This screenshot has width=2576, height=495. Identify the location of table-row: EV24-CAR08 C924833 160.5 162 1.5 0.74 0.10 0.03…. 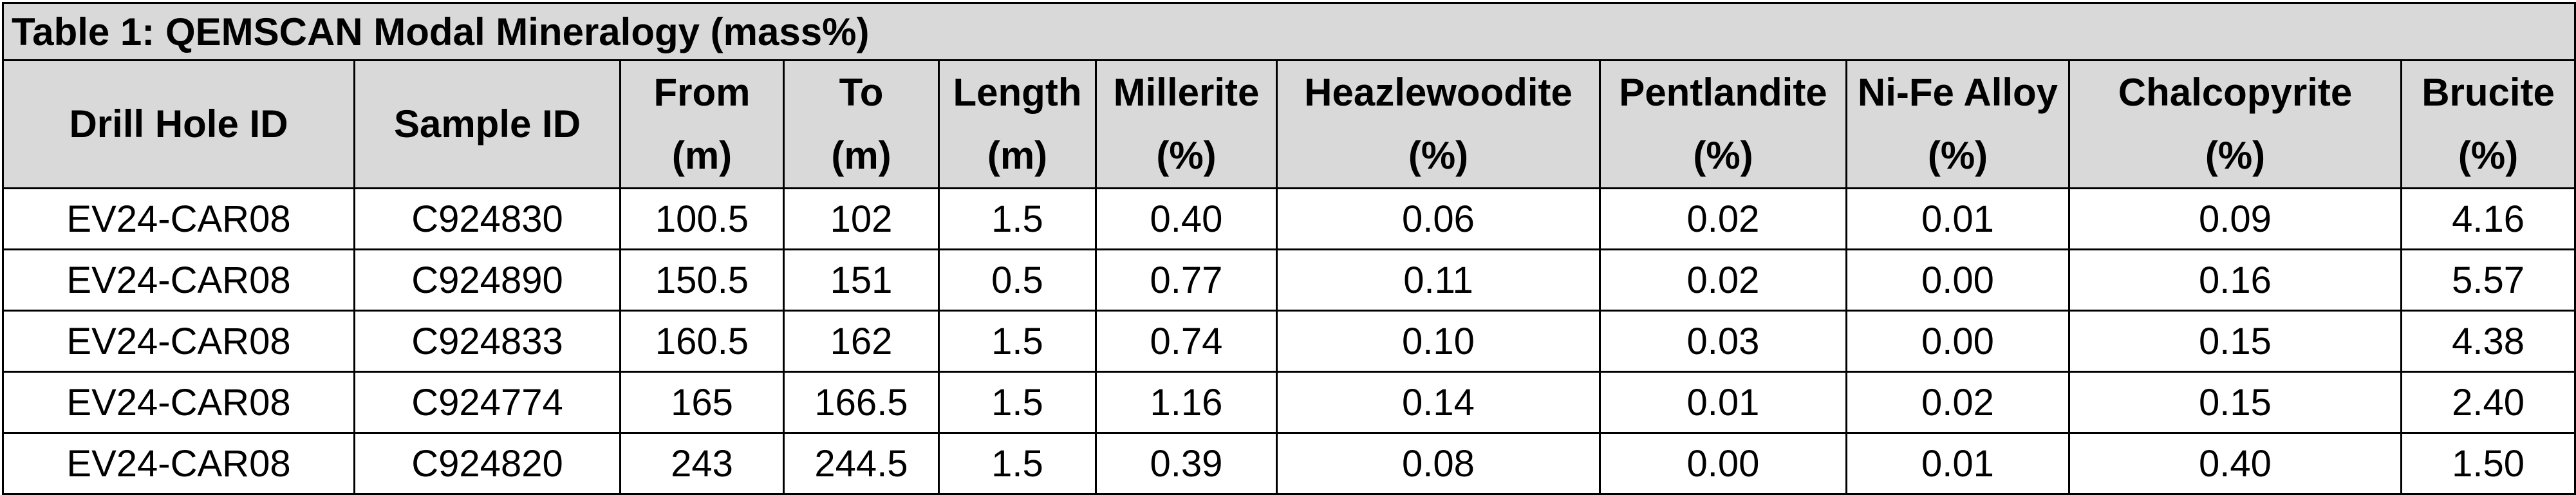
(1289, 341).